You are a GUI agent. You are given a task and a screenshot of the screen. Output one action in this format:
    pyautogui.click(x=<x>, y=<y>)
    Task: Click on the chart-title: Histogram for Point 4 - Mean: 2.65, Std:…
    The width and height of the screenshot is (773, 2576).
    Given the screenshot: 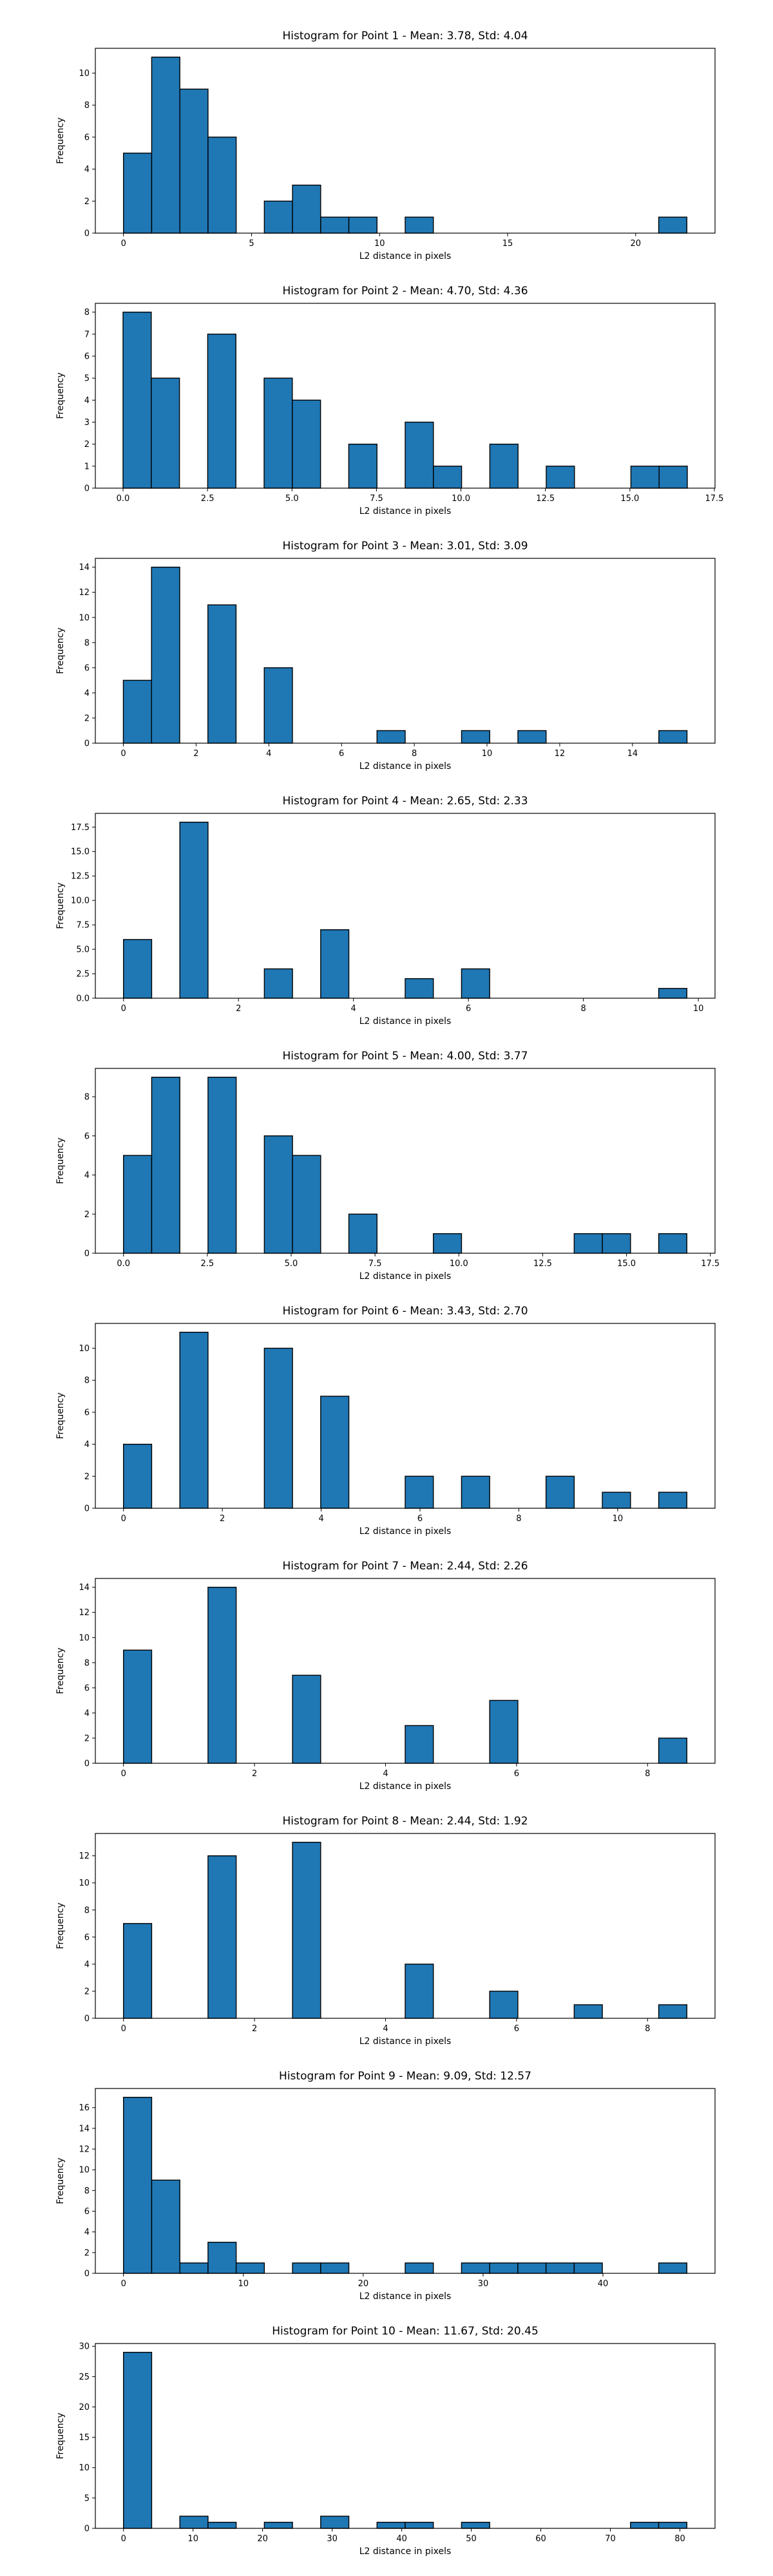 What is the action you would take?
    pyautogui.click(x=405, y=802)
    